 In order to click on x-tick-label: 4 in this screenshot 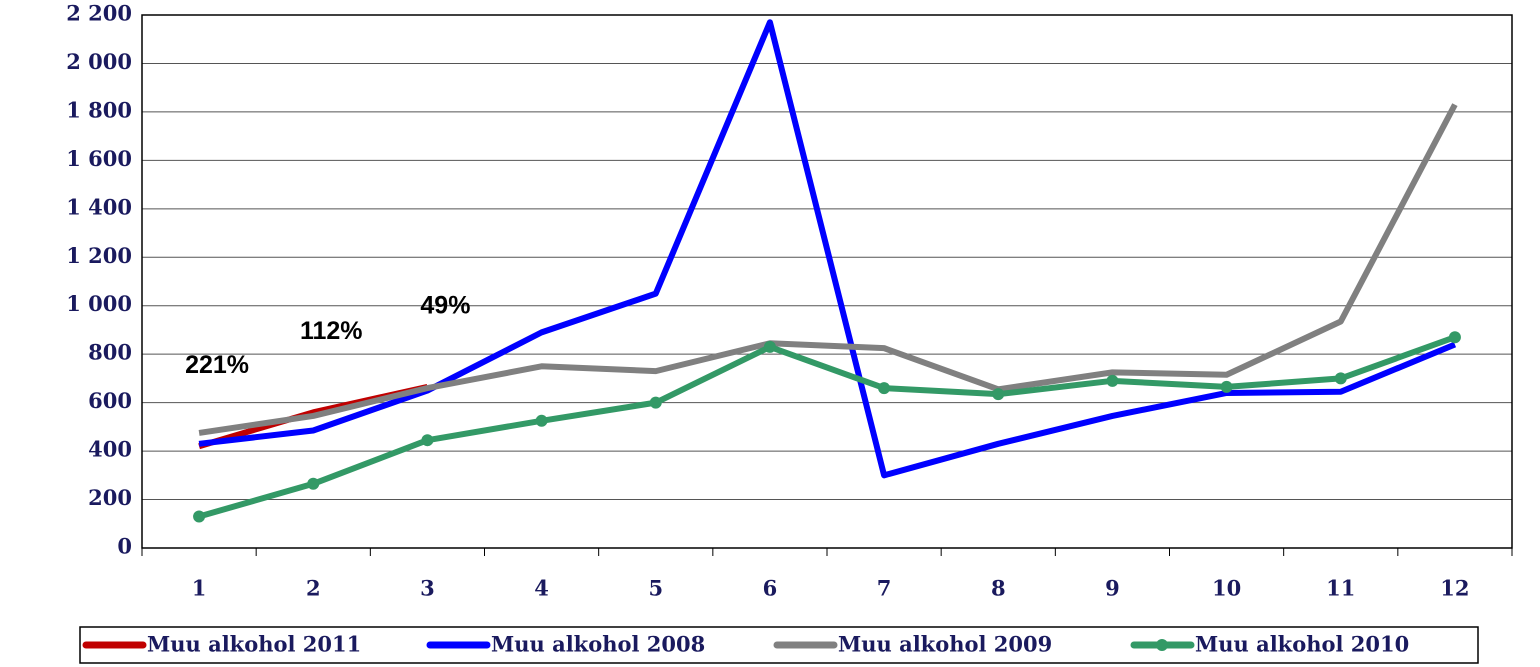, I will do `click(541, 588)`.